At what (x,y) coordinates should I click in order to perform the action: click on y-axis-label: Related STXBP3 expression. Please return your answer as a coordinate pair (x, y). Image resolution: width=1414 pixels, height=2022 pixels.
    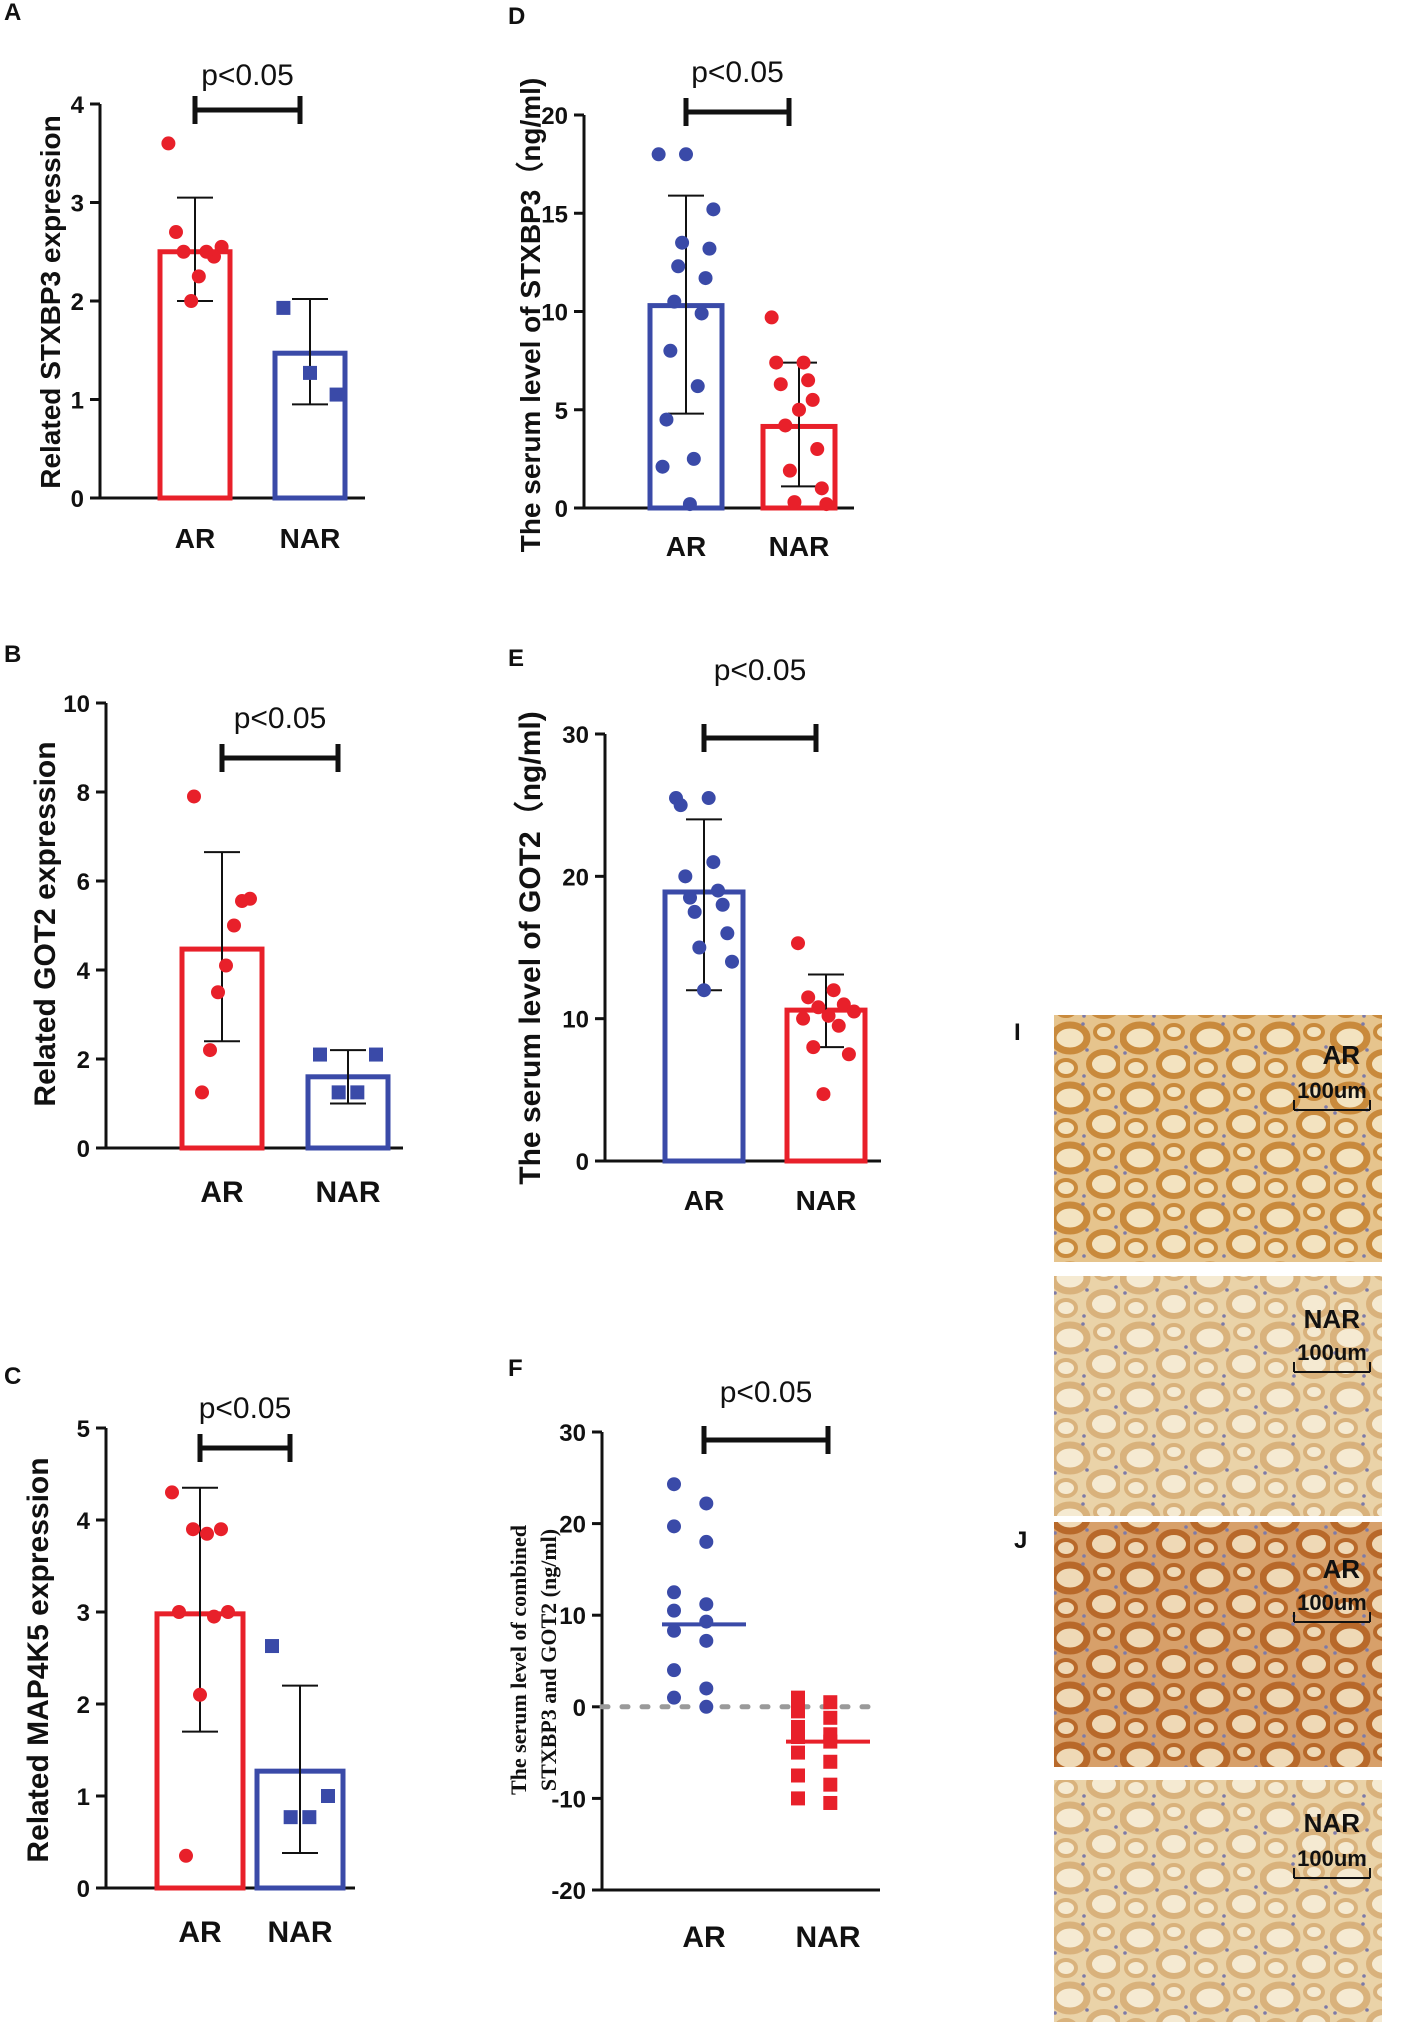
    Looking at the image, I should click on (50, 301).